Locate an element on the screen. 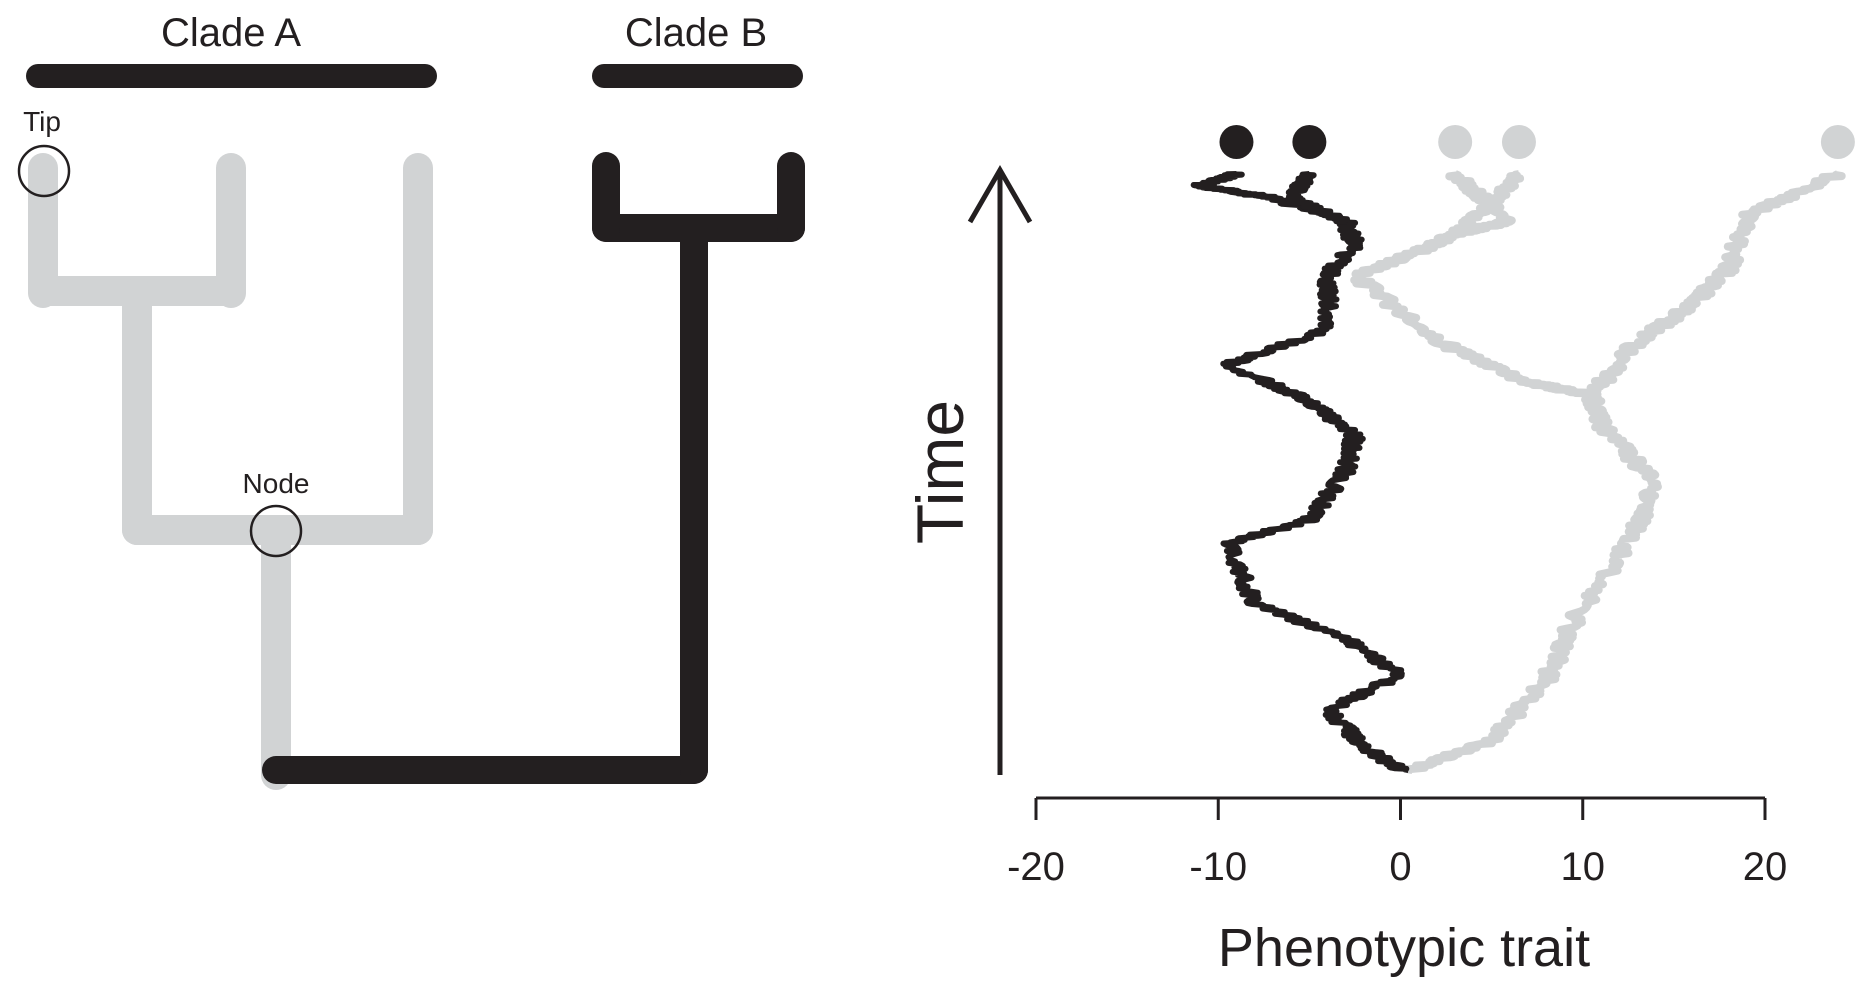 The image size is (1876, 992). x-axis: -20 -10 0 10 20 Phenotypic trait is located at coordinates (1397, 887).